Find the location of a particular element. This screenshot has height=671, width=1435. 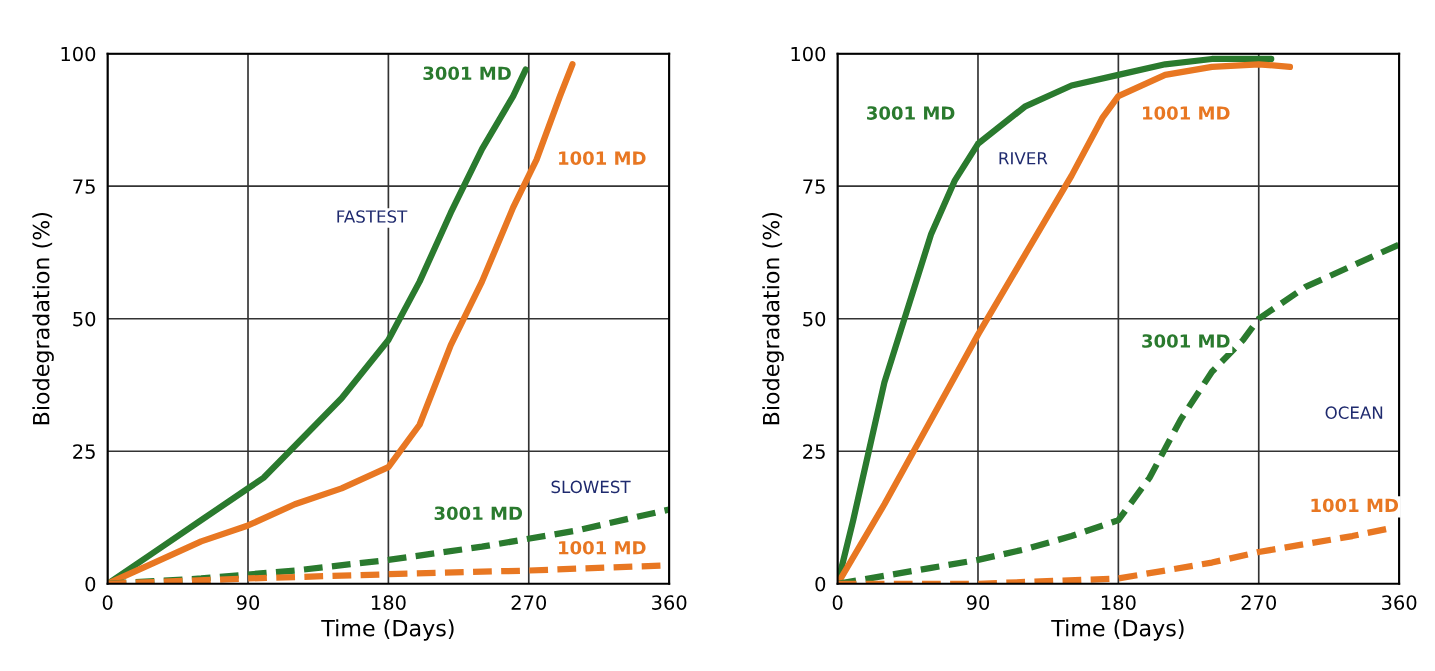

annotation: OCEAN is located at coordinates (1354, 412).